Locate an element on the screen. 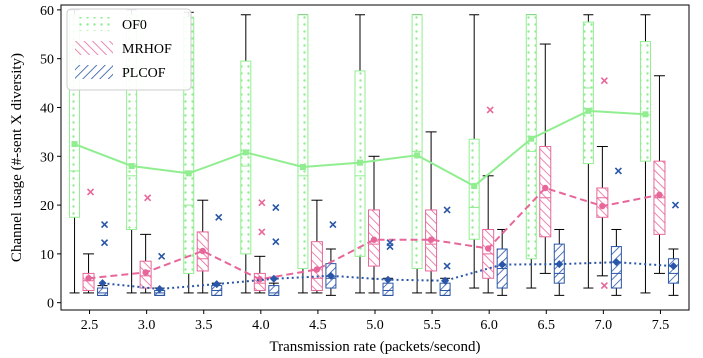 This screenshot has height=358, width=703. x-tick-label-2.5: 2.5 is located at coordinates (90, 325).